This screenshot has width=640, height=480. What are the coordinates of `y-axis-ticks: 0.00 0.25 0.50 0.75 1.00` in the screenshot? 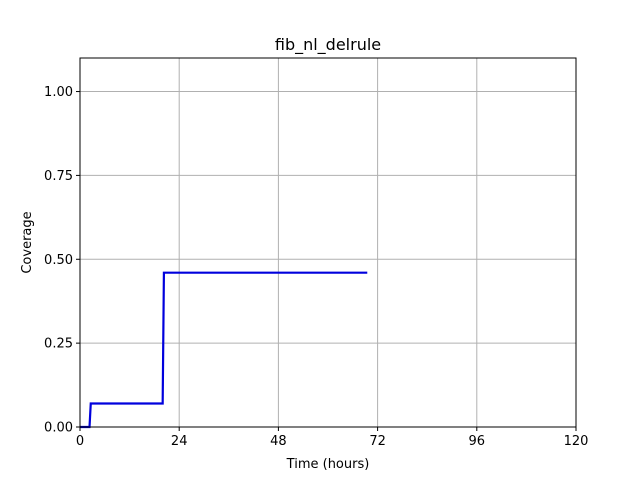 It's located at (62, 260).